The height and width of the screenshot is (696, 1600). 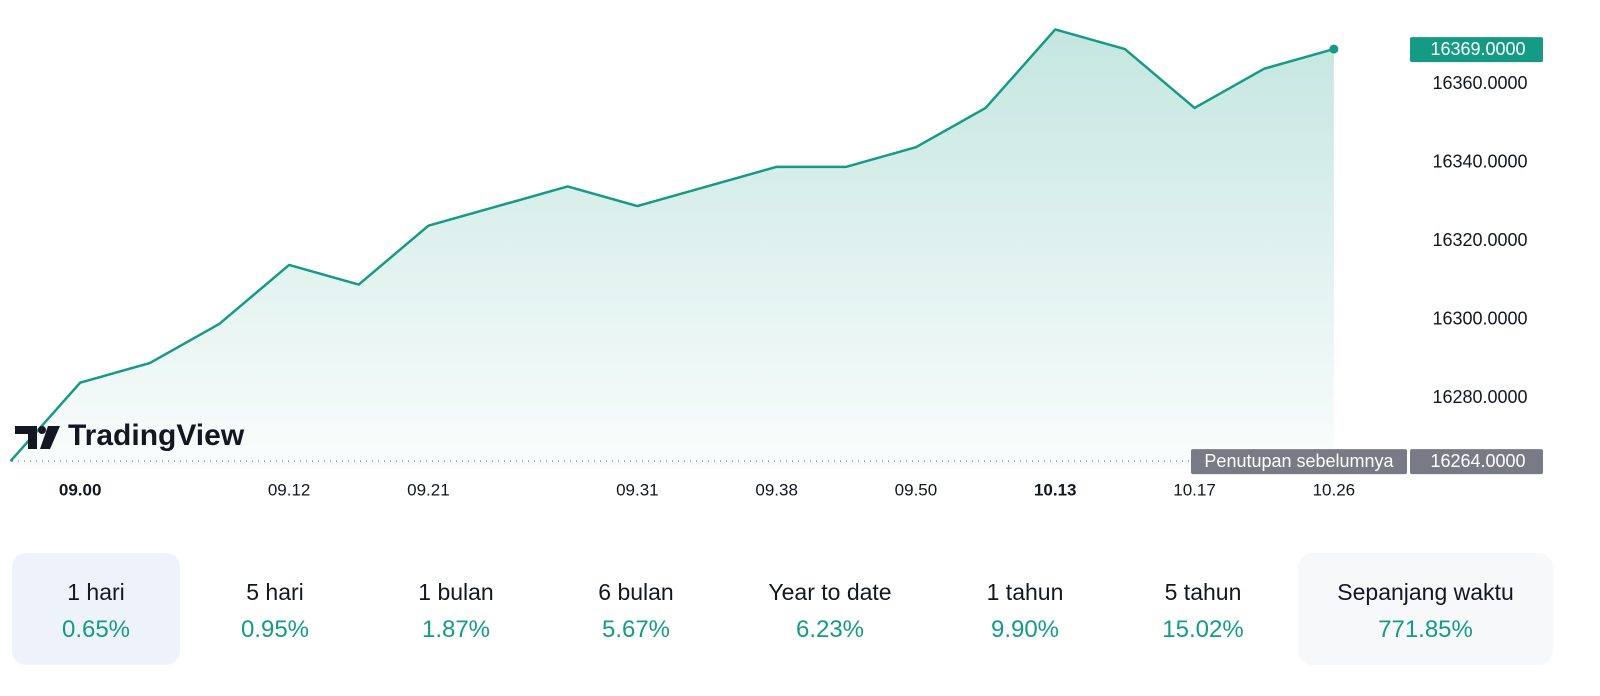 What do you see at coordinates (636, 592) in the screenshot?
I see `period-label: 6 bulan` at bounding box center [636, 592].